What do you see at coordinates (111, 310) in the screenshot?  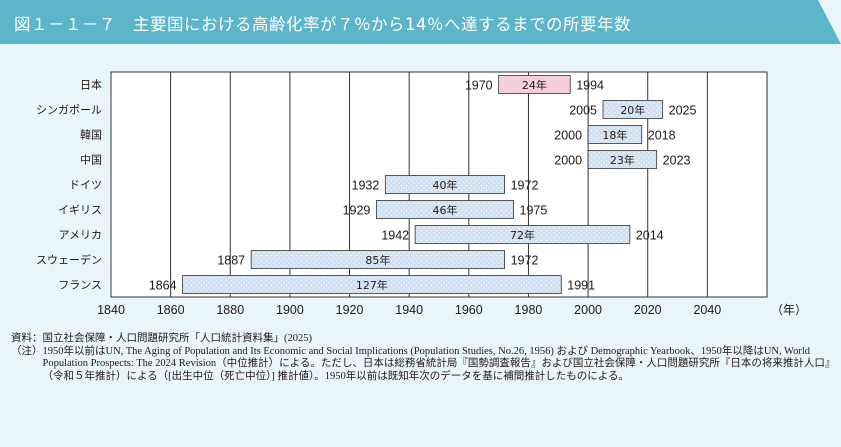 I see `x-tick-label: 1840` at bounding box center [111, 310].